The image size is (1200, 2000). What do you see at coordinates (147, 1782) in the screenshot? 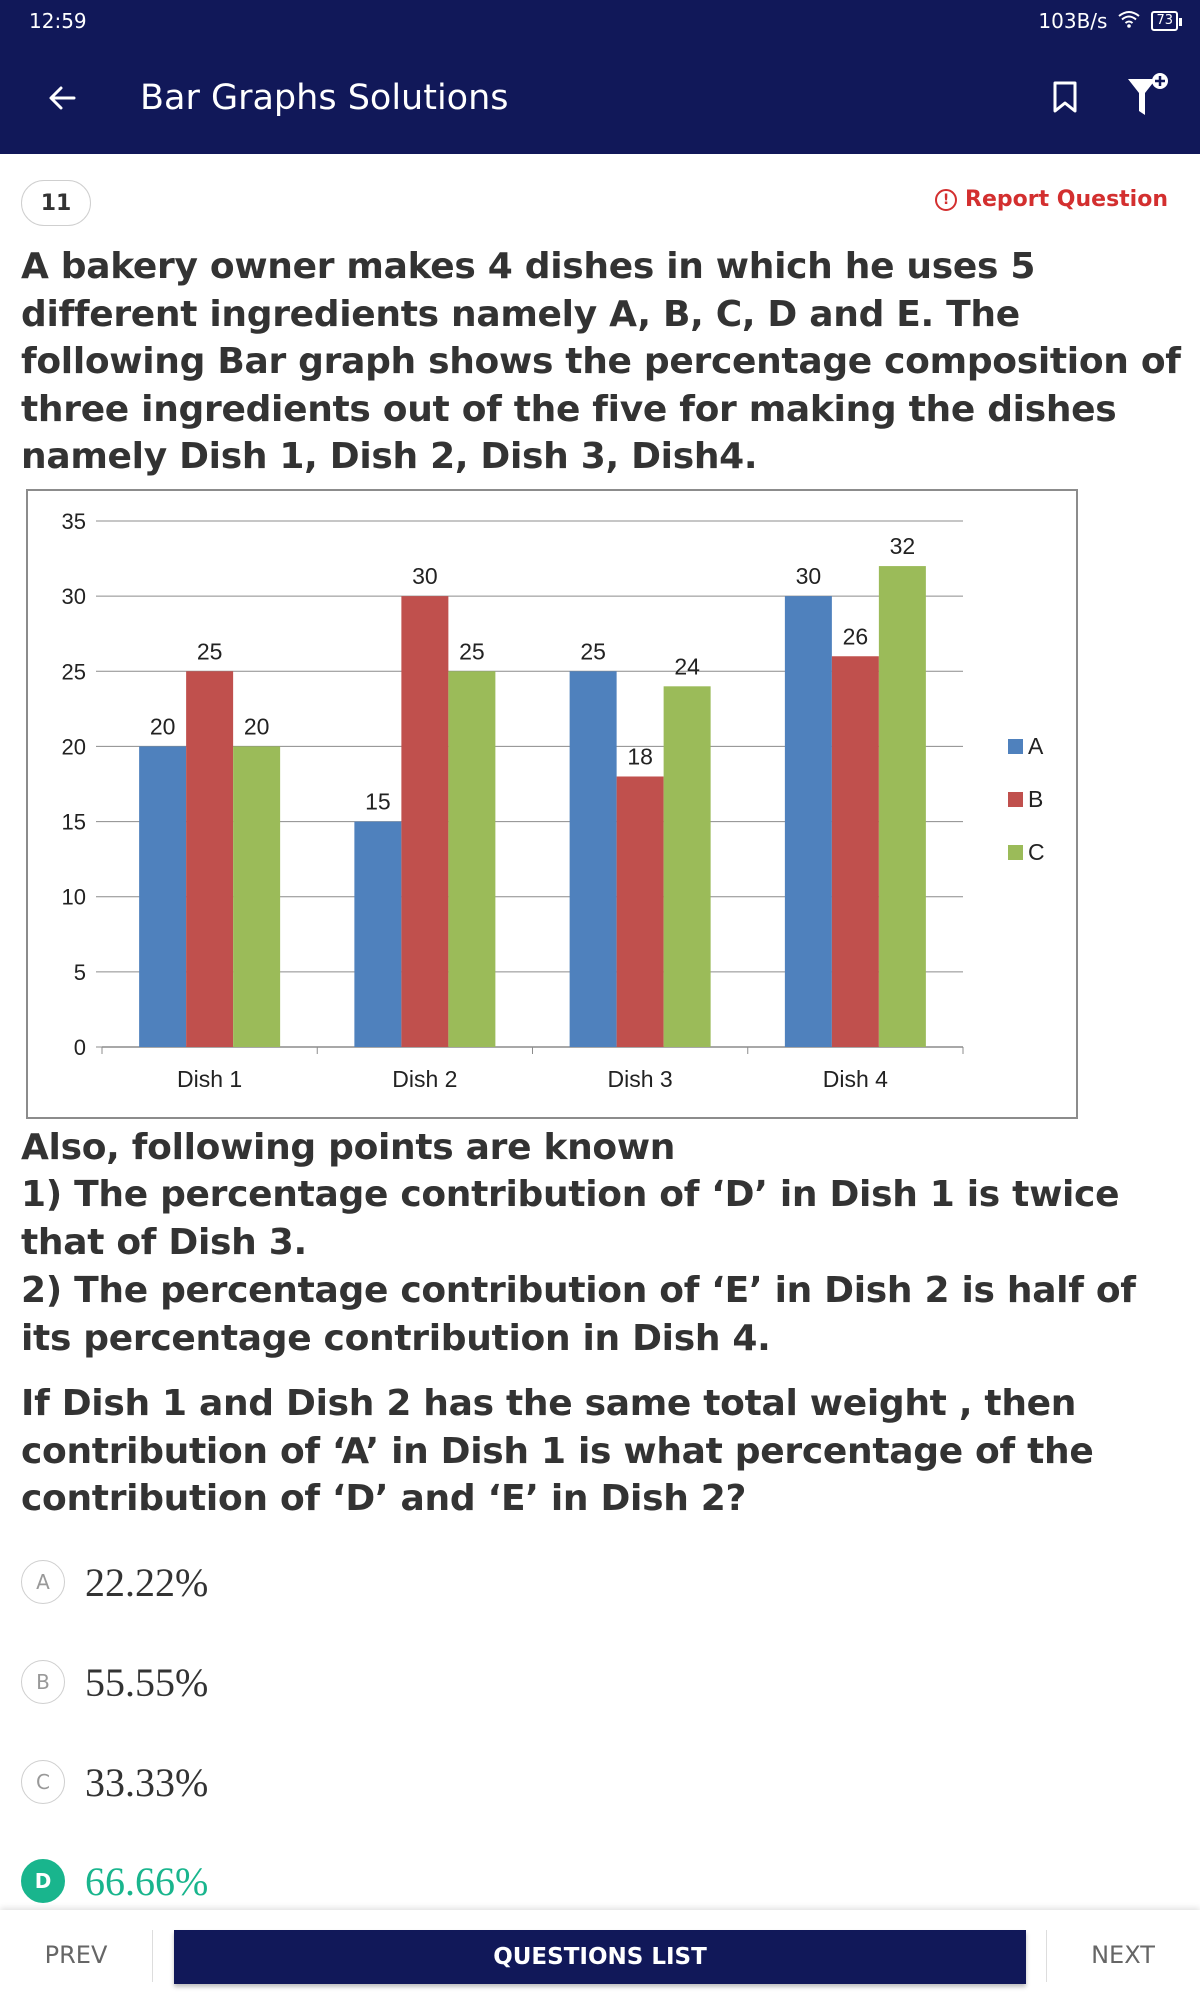
I see `option-text: 33.33%` at bounding box center [147, 1782].